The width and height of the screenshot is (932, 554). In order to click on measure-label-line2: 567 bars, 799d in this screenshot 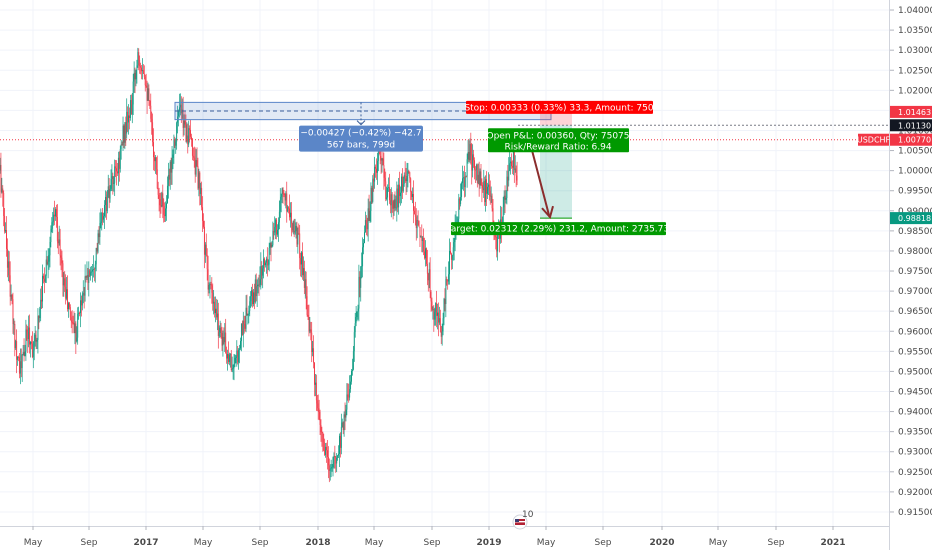, I will do `click(361, 146)`.